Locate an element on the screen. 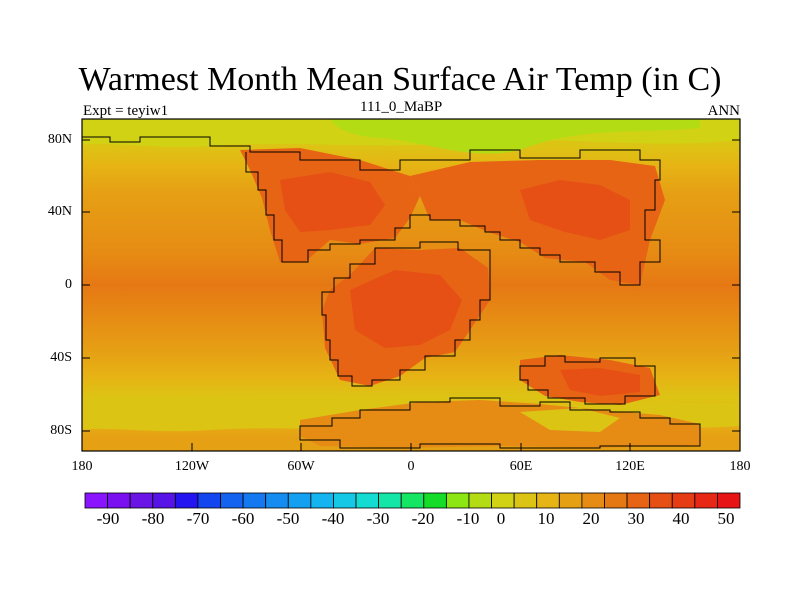 This screenshot has width=800, height=600. colorbar-tick-label: -80 is located at coordinates (153, 518).